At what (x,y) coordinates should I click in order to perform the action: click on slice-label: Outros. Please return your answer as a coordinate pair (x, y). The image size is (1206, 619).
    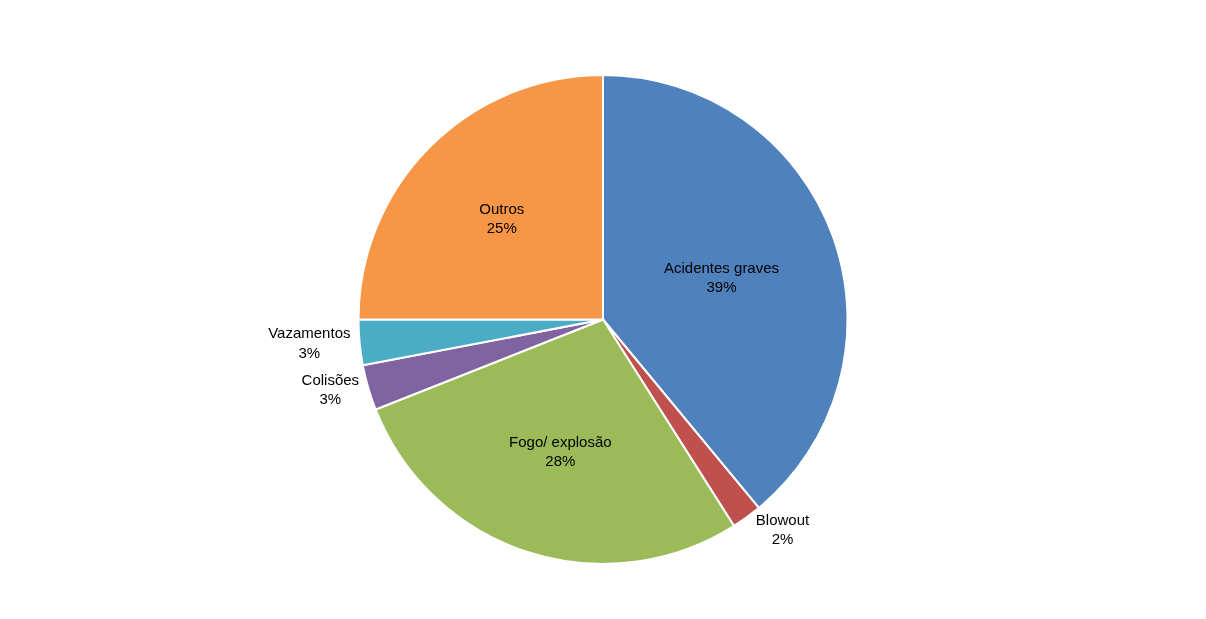
    Looking at the image, I should click on (502, 208).